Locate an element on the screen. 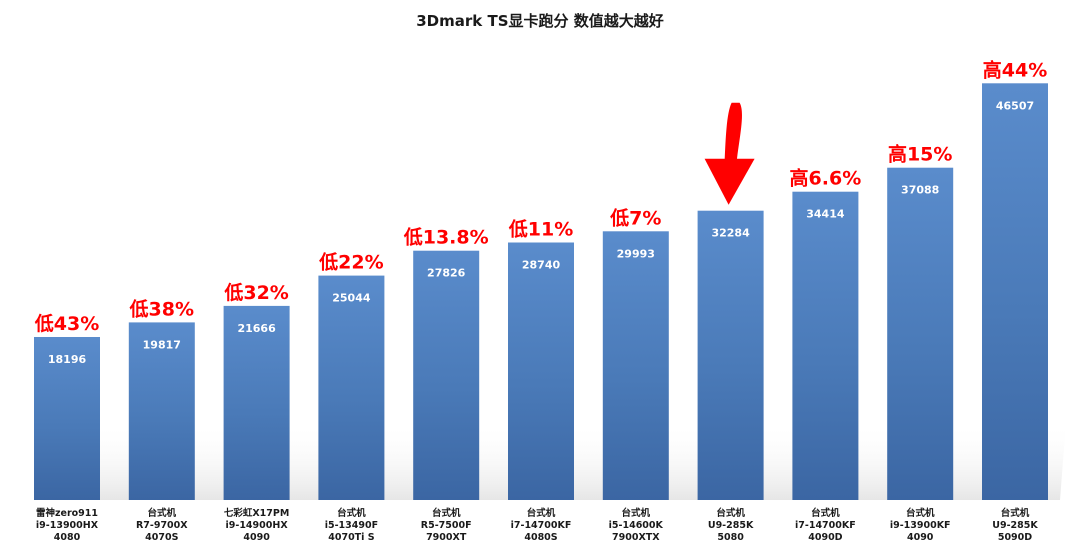 The image size is (1080, 554). bar-value-label: 18196 is located at coordinates (67, 359).